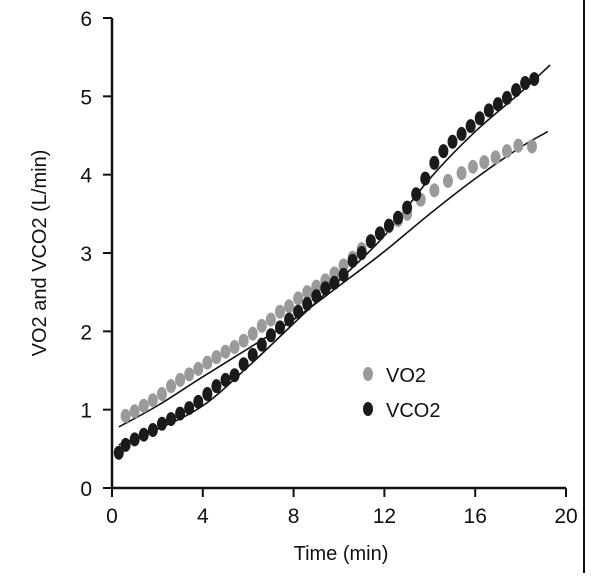  Describe the element at coordinates (368, 409) in the screenshot. I see `legend-marker-vco2` at that location.